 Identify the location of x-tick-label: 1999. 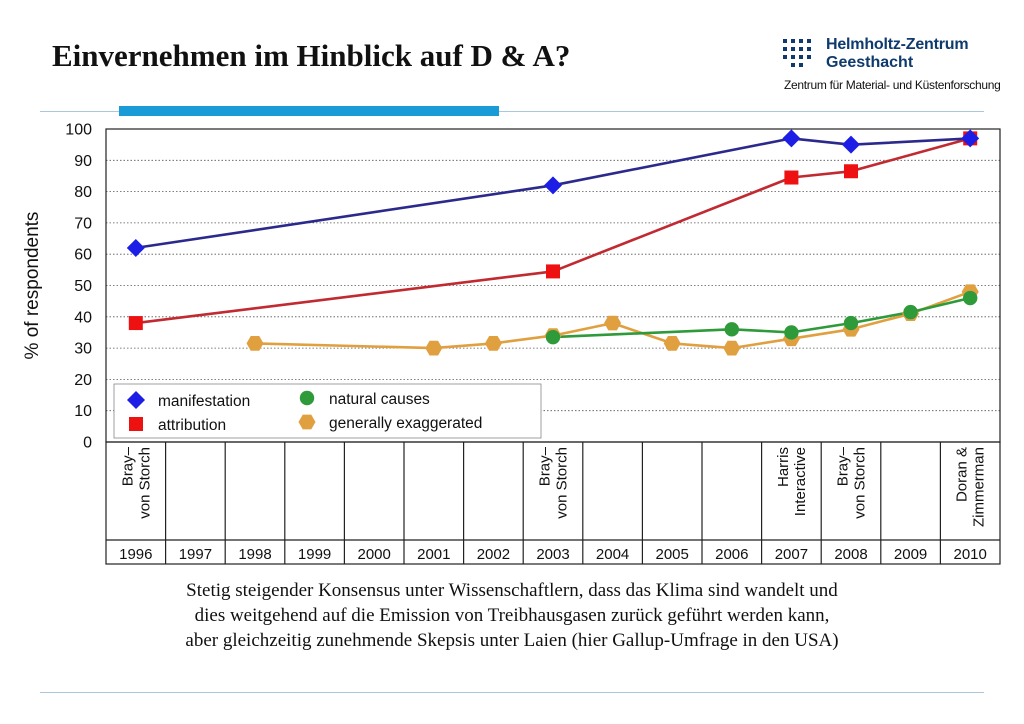
(314, 554).